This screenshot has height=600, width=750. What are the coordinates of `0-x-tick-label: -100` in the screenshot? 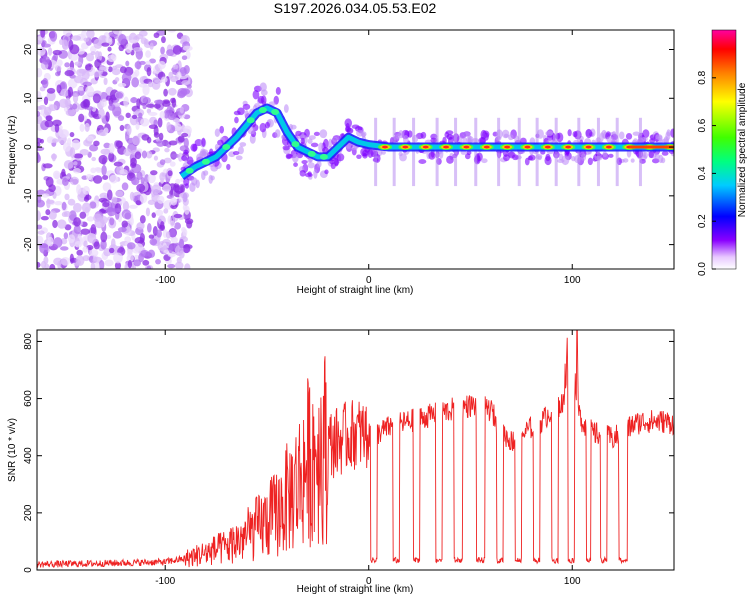 It's located at (165, 280).